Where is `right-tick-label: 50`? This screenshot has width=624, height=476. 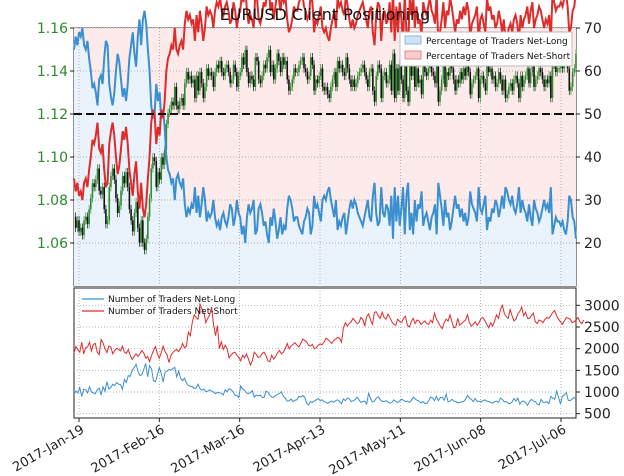
right-tick-label: 50 is located at coordinates (593, 115).